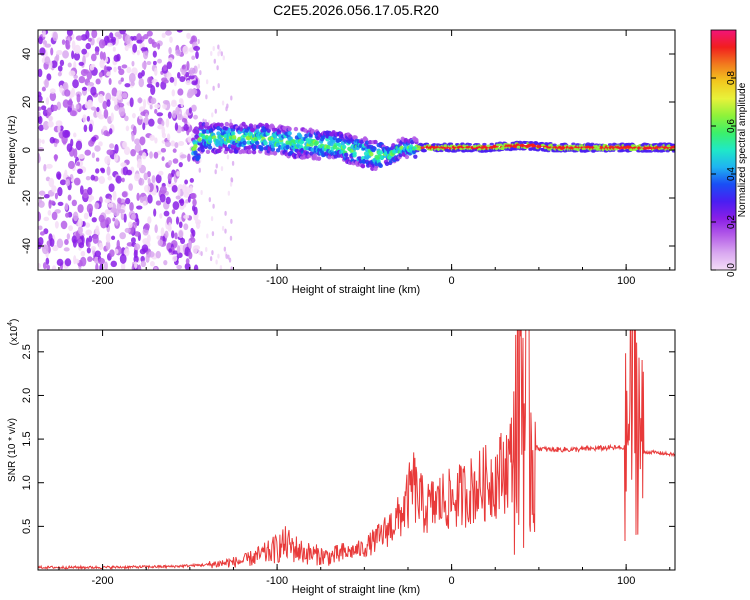 This screenshot has height=600, width=750. I want to click on y-tick-label: -20, so click(27, 198).